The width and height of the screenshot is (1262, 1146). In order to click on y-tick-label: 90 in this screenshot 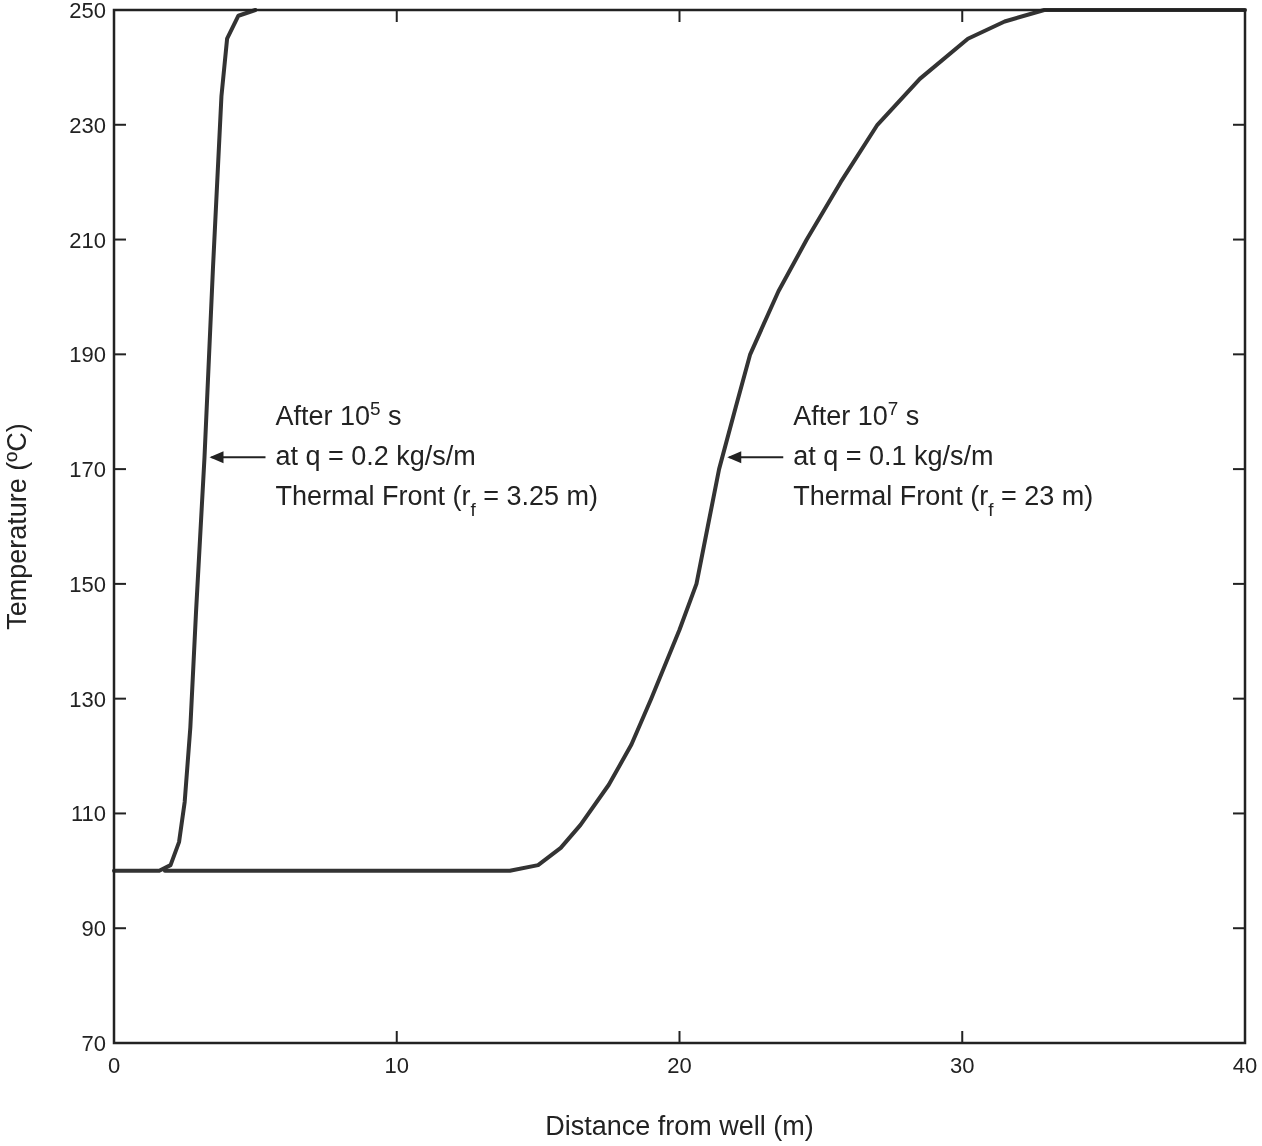, I will do `click(93, 929)`.